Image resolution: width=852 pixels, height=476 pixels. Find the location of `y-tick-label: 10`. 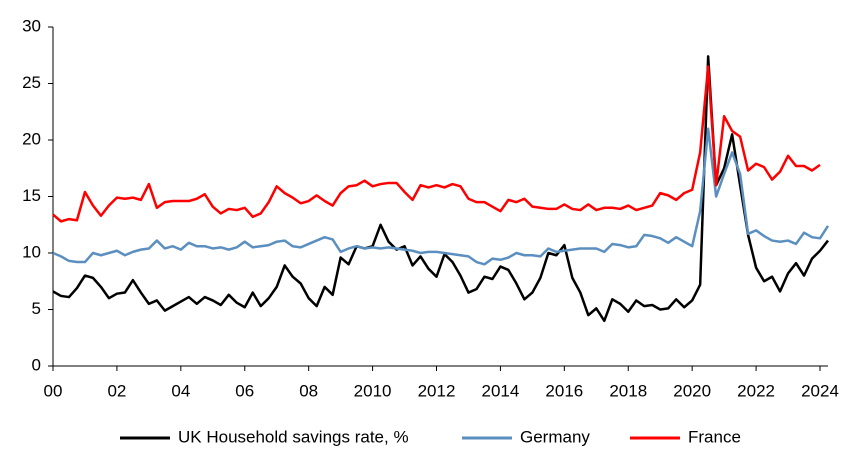

y-tick-label: 10 is located at coordinates (31, 251).